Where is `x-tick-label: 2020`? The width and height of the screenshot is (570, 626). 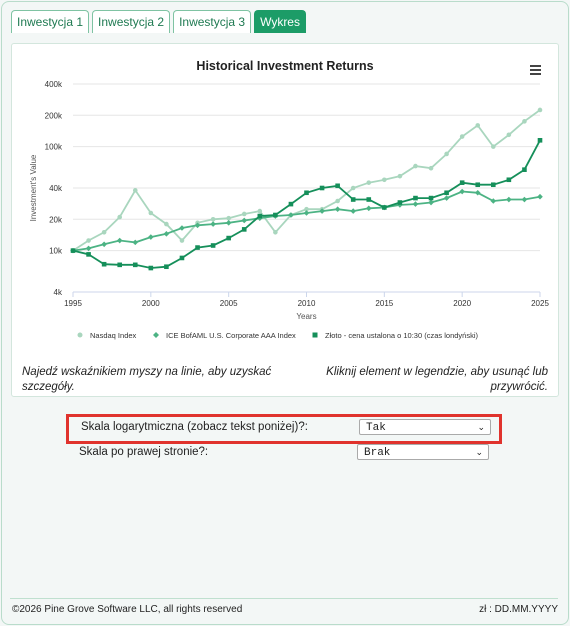 x-tick-label: 2020 is located at coordinates (462, 303).